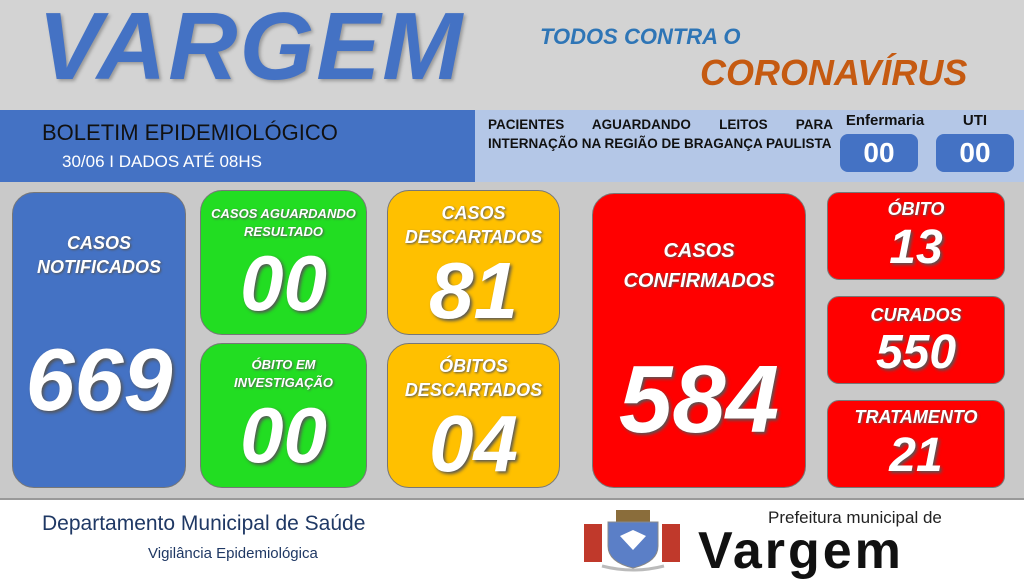  Describe the element at coordinates (916, 315) in the screenshot. I see `card-label: CURADOS` at that location.